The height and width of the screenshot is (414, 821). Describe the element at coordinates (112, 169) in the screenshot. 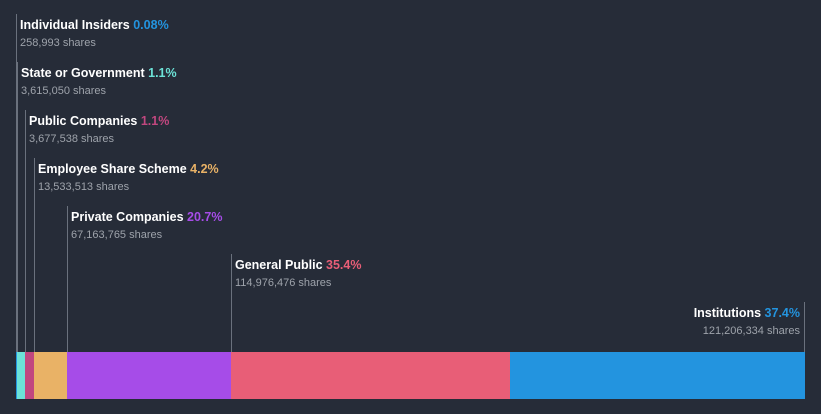

I see `group-name: Employee Share Scheme` at that location.